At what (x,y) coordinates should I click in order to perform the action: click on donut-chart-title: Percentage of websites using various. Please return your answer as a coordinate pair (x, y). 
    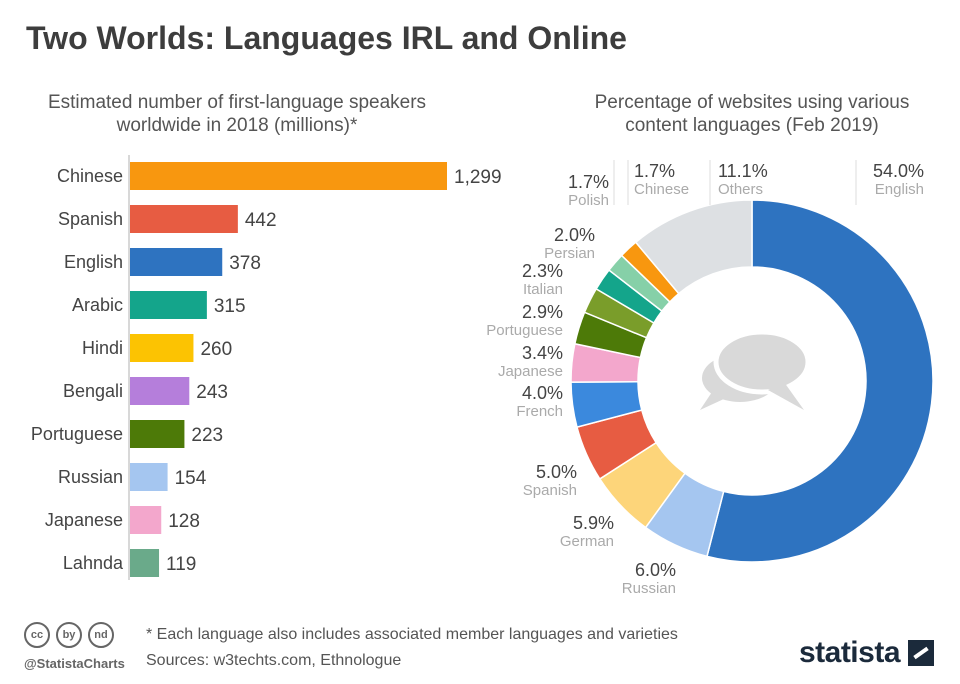
    Looking at the image, I should click on (752, 102).